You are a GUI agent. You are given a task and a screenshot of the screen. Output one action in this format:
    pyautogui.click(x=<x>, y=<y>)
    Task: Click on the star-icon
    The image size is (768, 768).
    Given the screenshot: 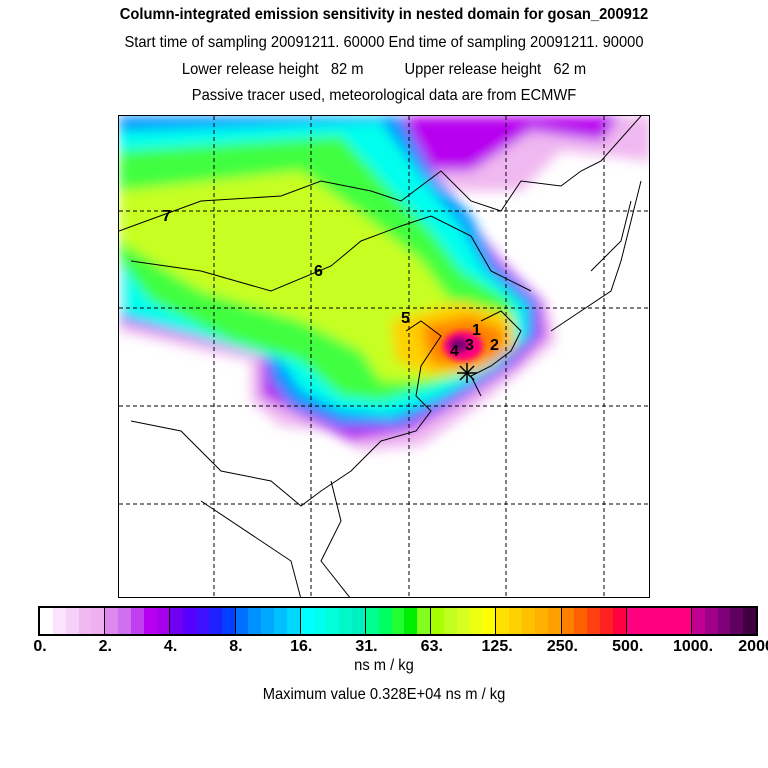 What is the action you would take?
    pyautogui.click(x=467, y=373)
    